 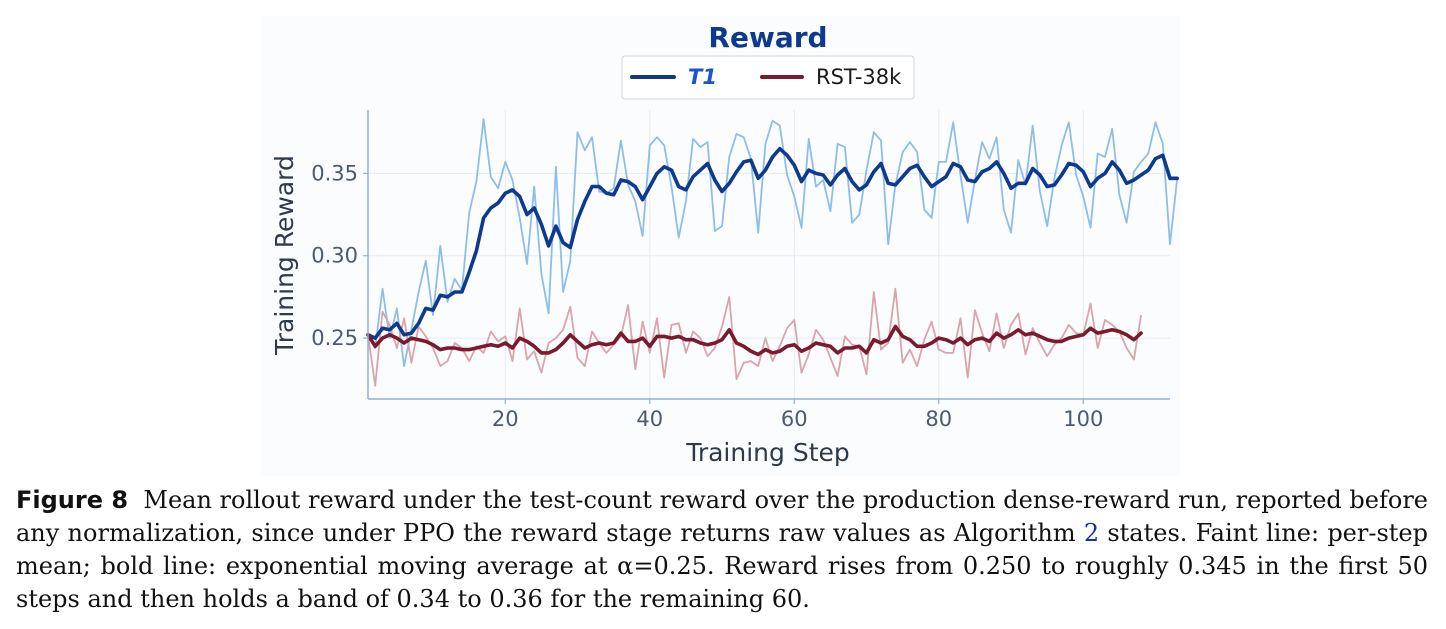 I want to click on y-tick-label: 0.25, so click(x=334, y=338).